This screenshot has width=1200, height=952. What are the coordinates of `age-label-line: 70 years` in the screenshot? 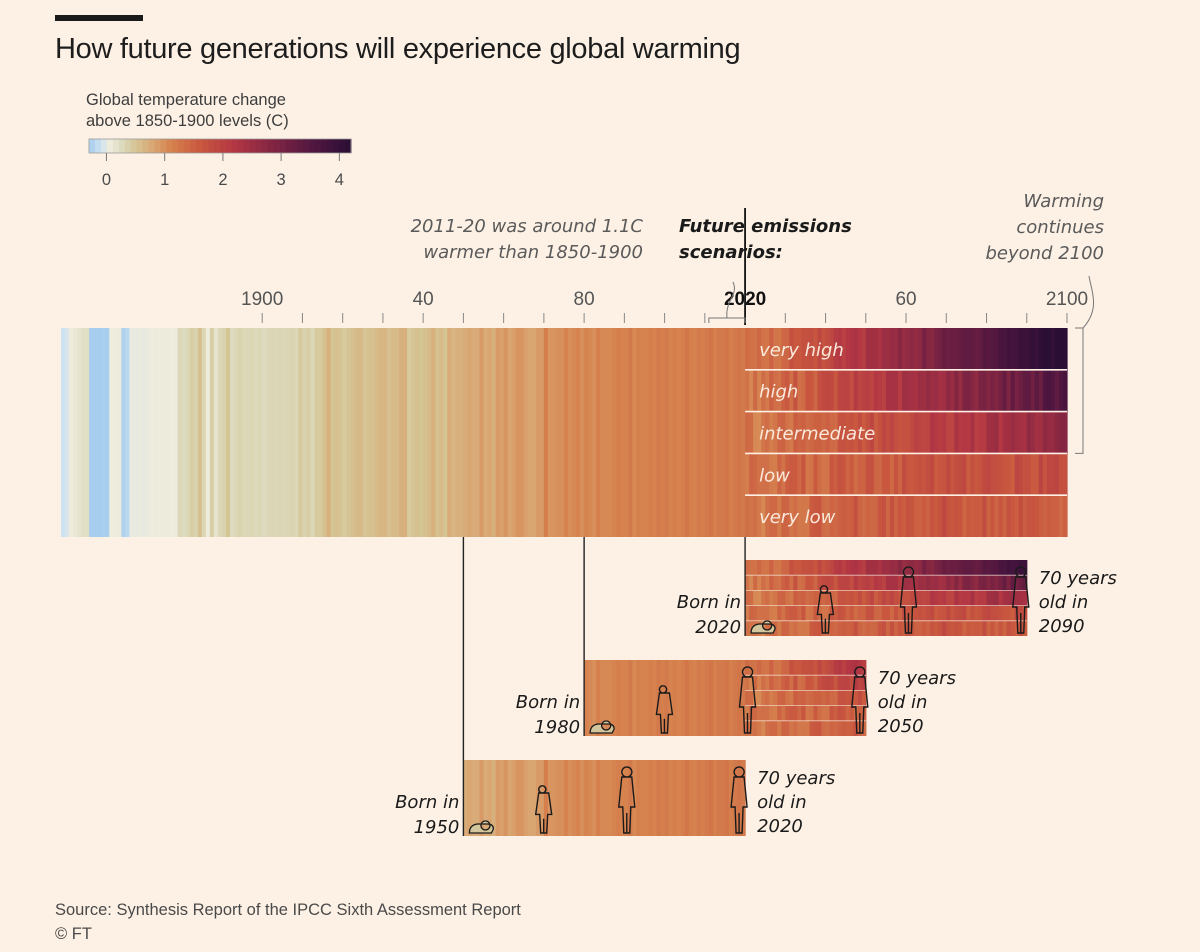 It's located at (917, 678).